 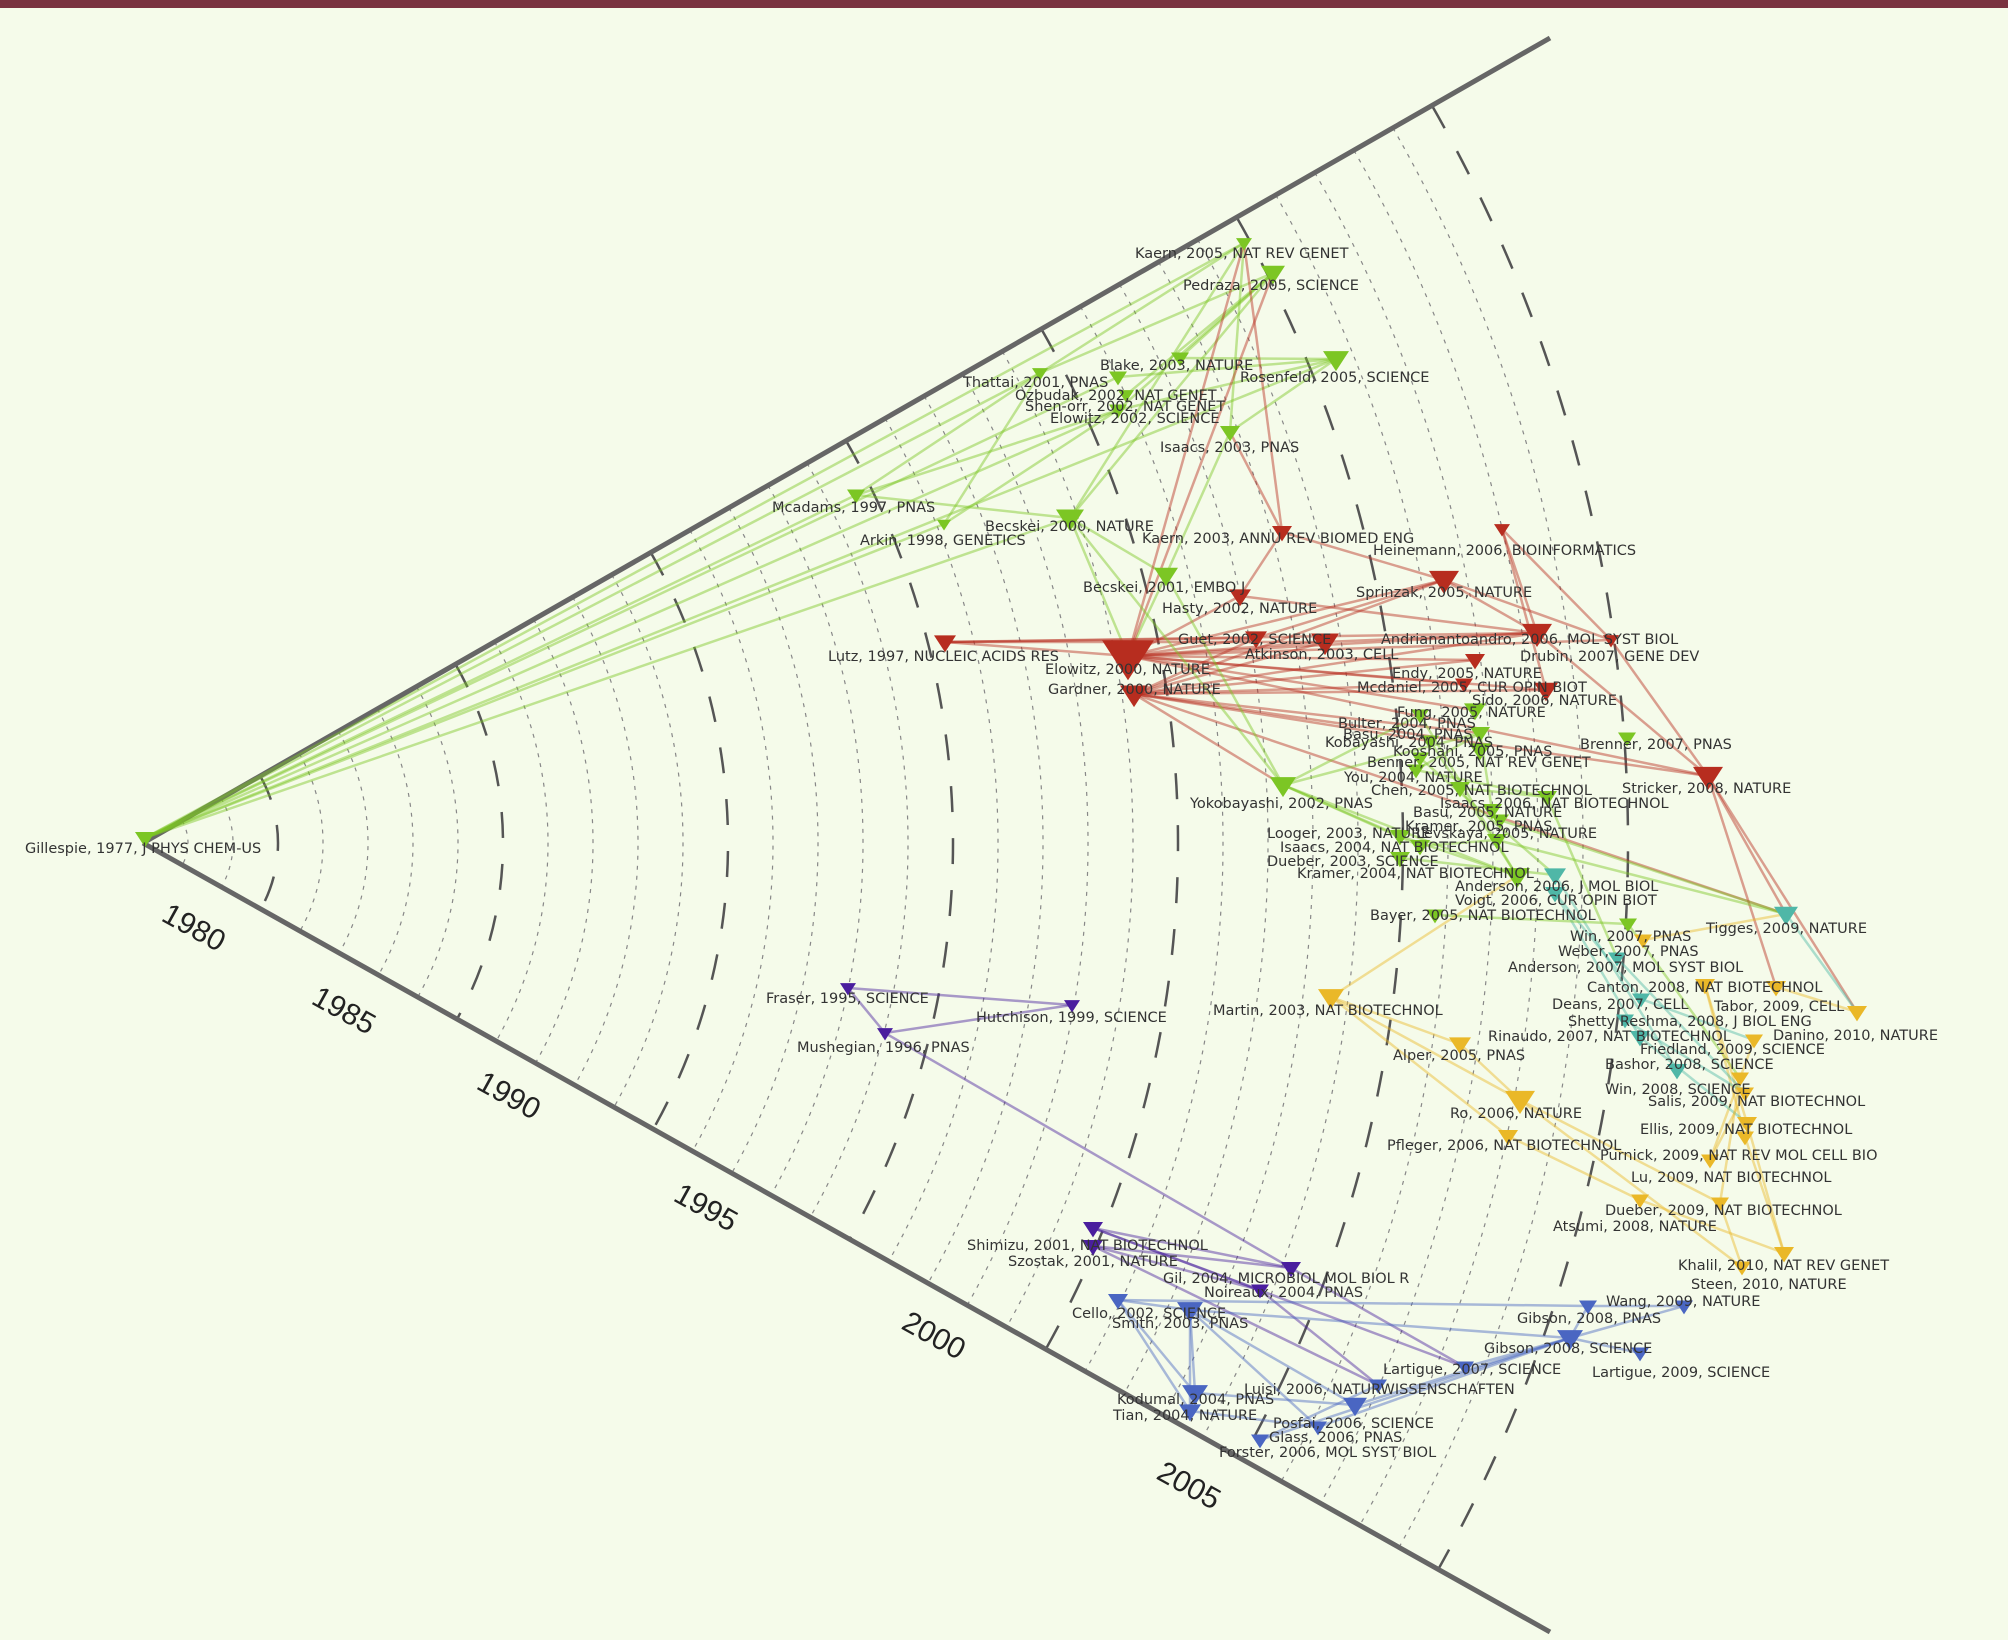 I want to click on paper-node-glass06, so click(x=1318, y=1428).